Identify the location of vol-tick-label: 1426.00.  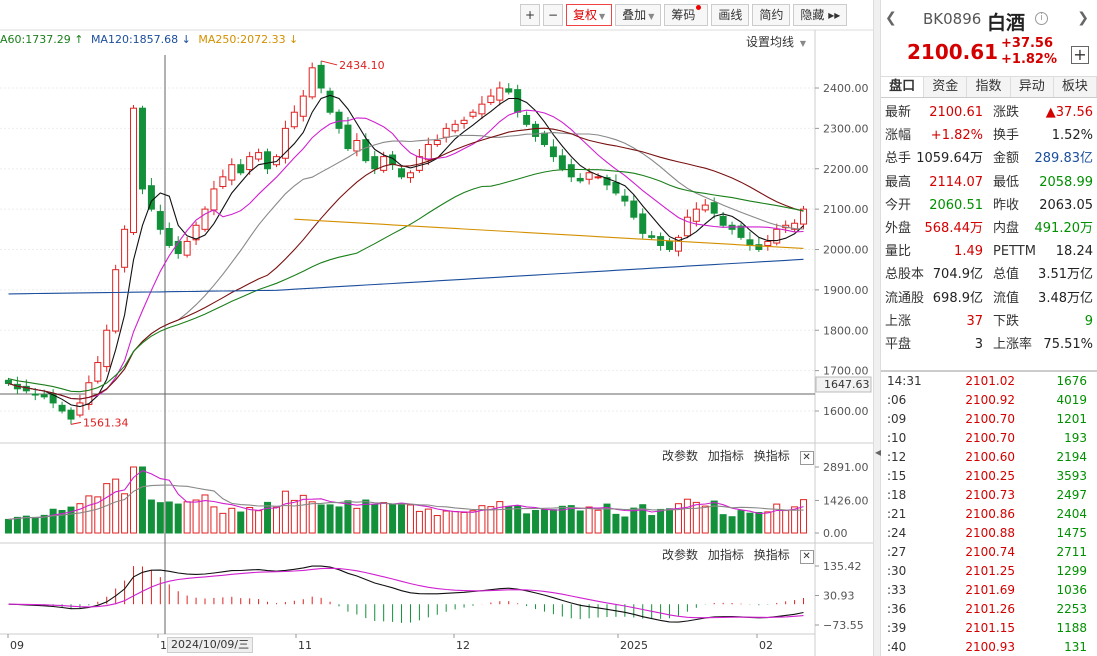
(846, 500).